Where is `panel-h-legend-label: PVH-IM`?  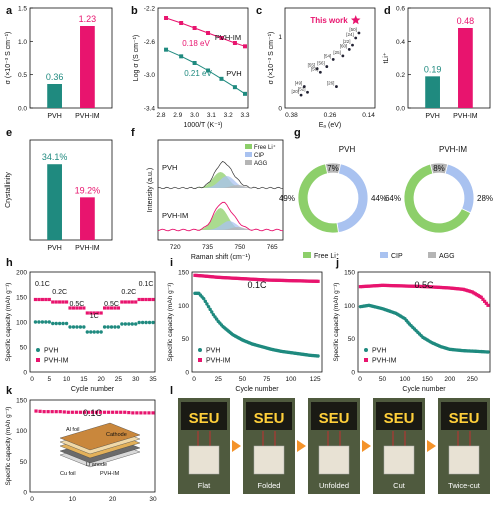 panel-h-legend-label: PVH-IM is located at coordinates (56, 361).